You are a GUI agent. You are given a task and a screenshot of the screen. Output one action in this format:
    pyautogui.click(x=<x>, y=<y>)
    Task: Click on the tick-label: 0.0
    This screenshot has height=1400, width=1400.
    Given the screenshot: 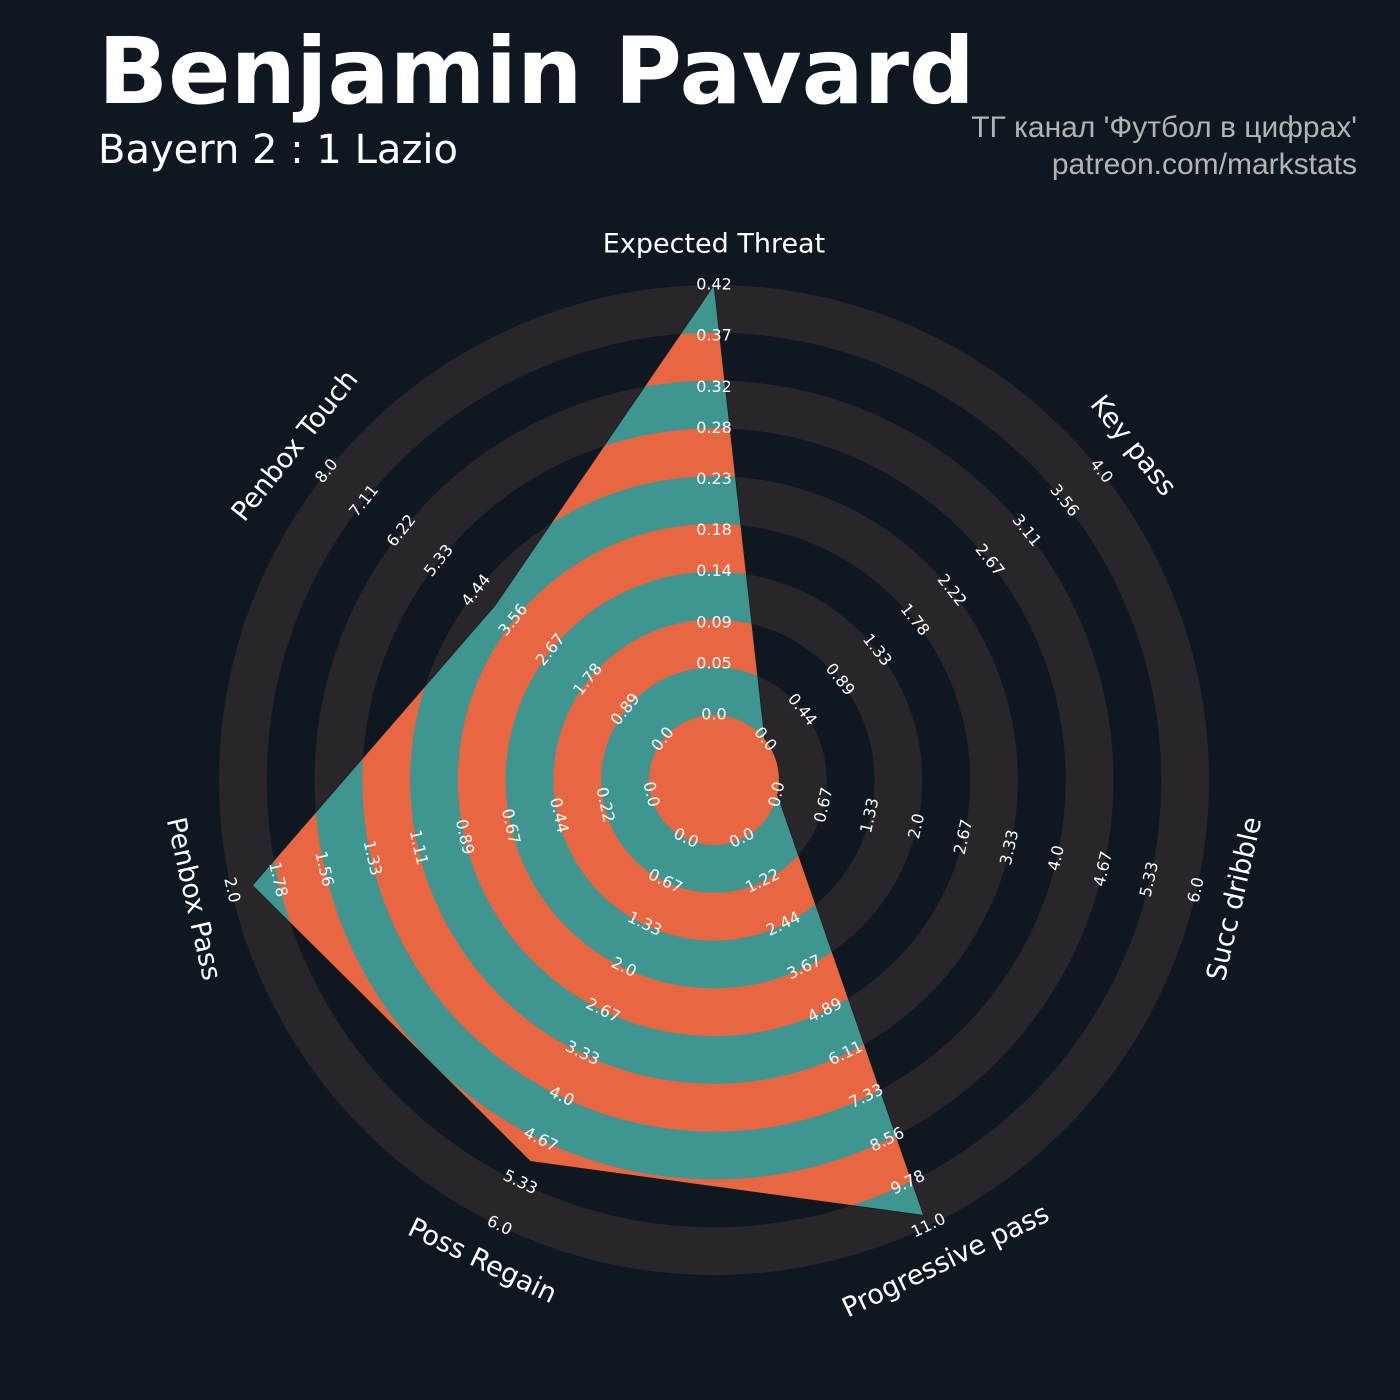 What is the action you would take?
    pyautogui.click(x=713, y=714)
    